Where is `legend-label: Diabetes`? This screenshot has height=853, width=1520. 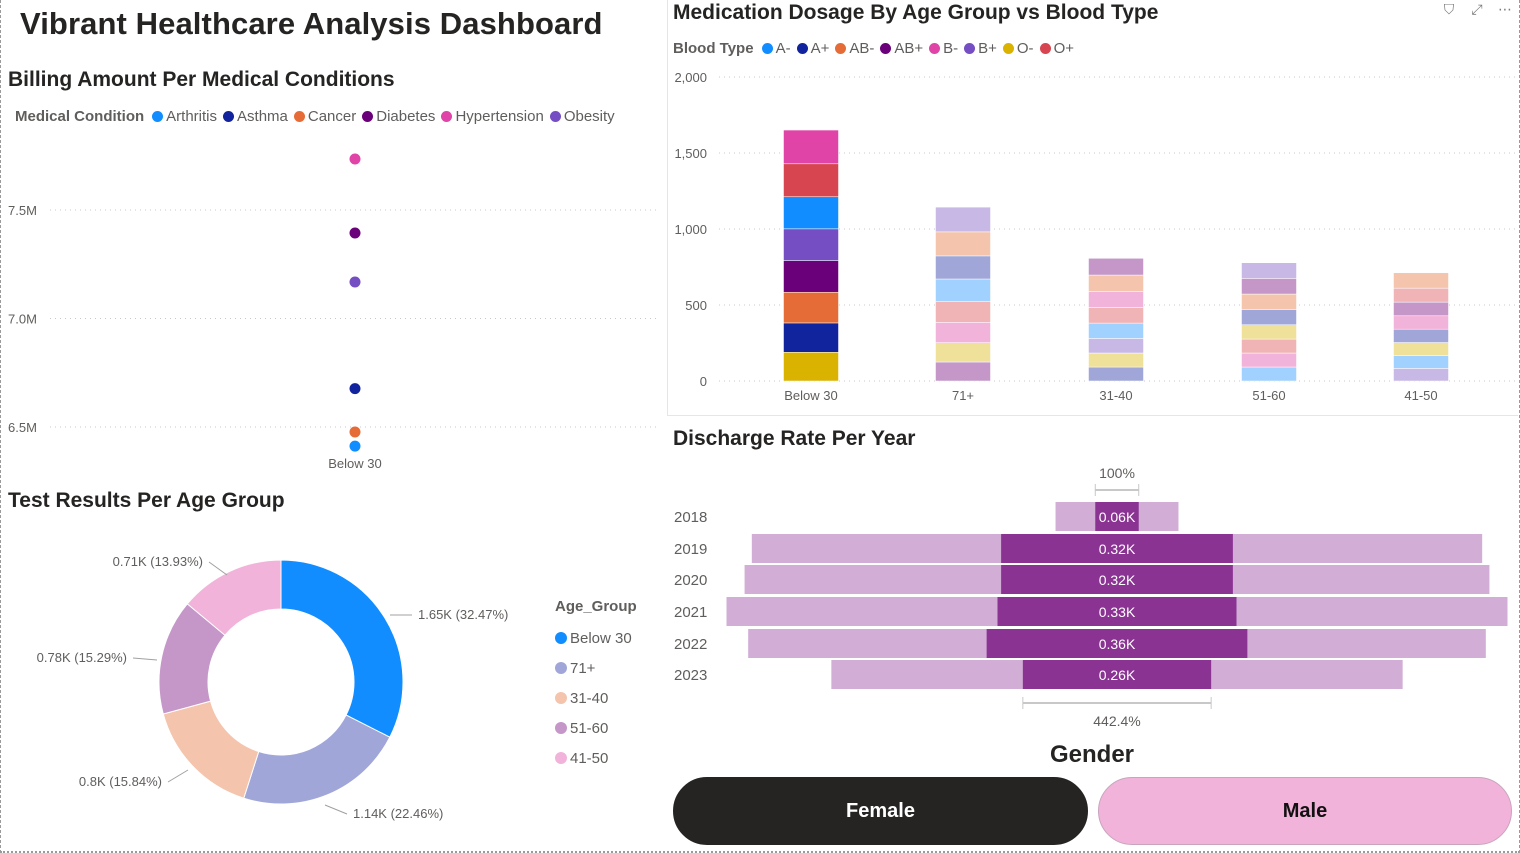
legend-label: Diabetes is located at coordinates (406, 116).